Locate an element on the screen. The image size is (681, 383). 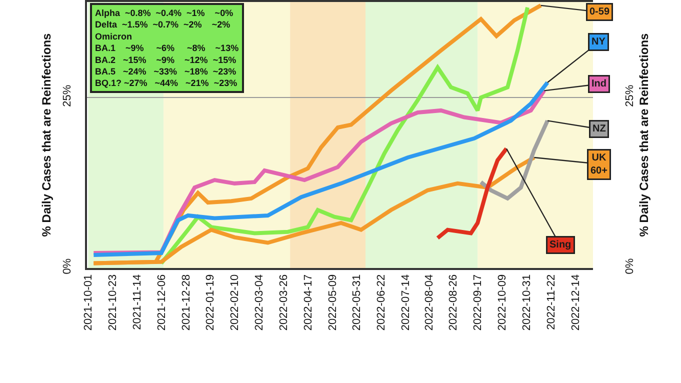
text: NZ is located at coordinates (599, 129).